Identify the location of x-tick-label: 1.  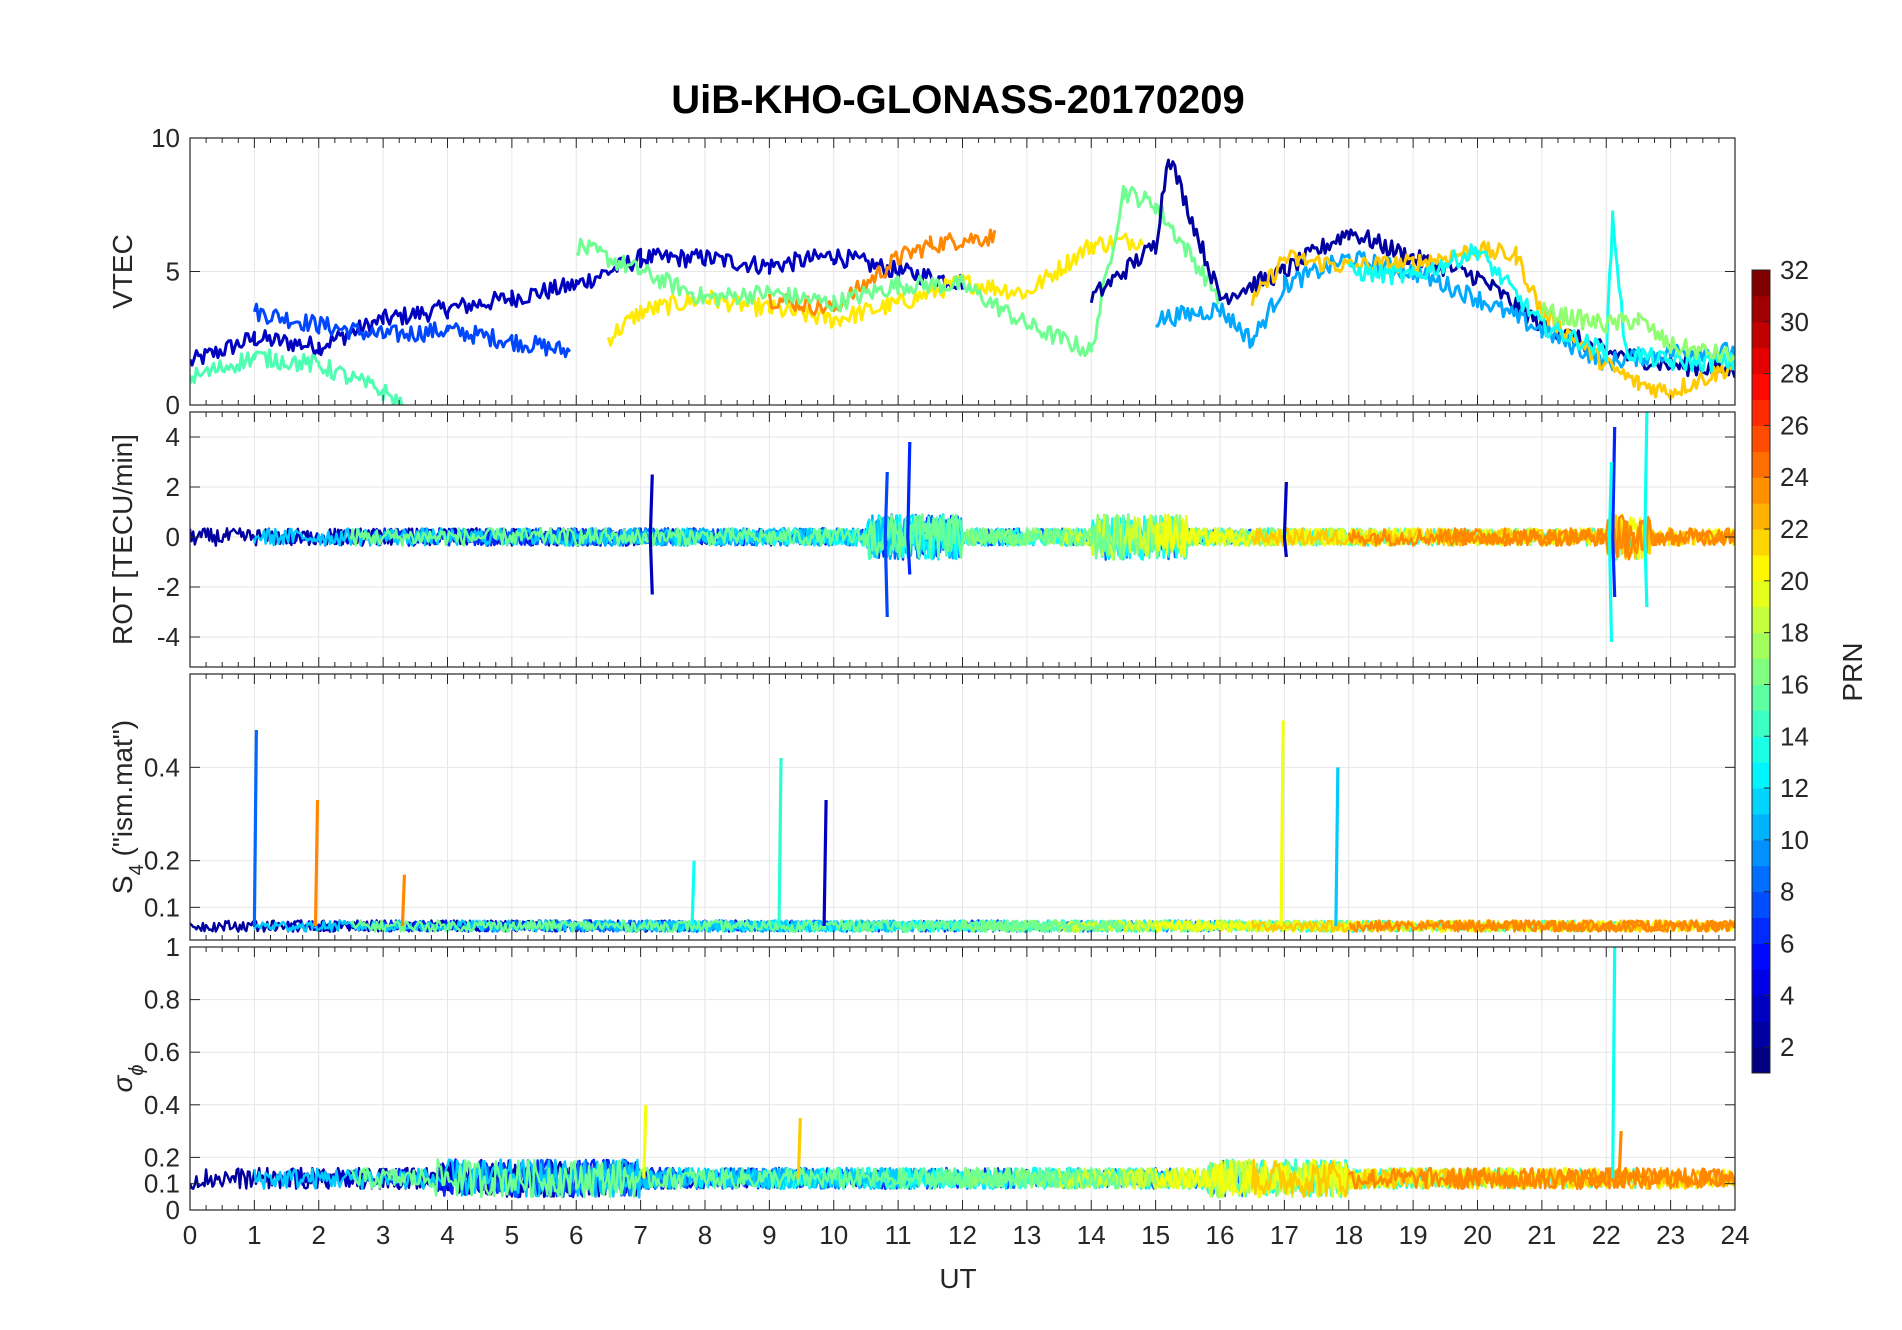
(254, 1235).